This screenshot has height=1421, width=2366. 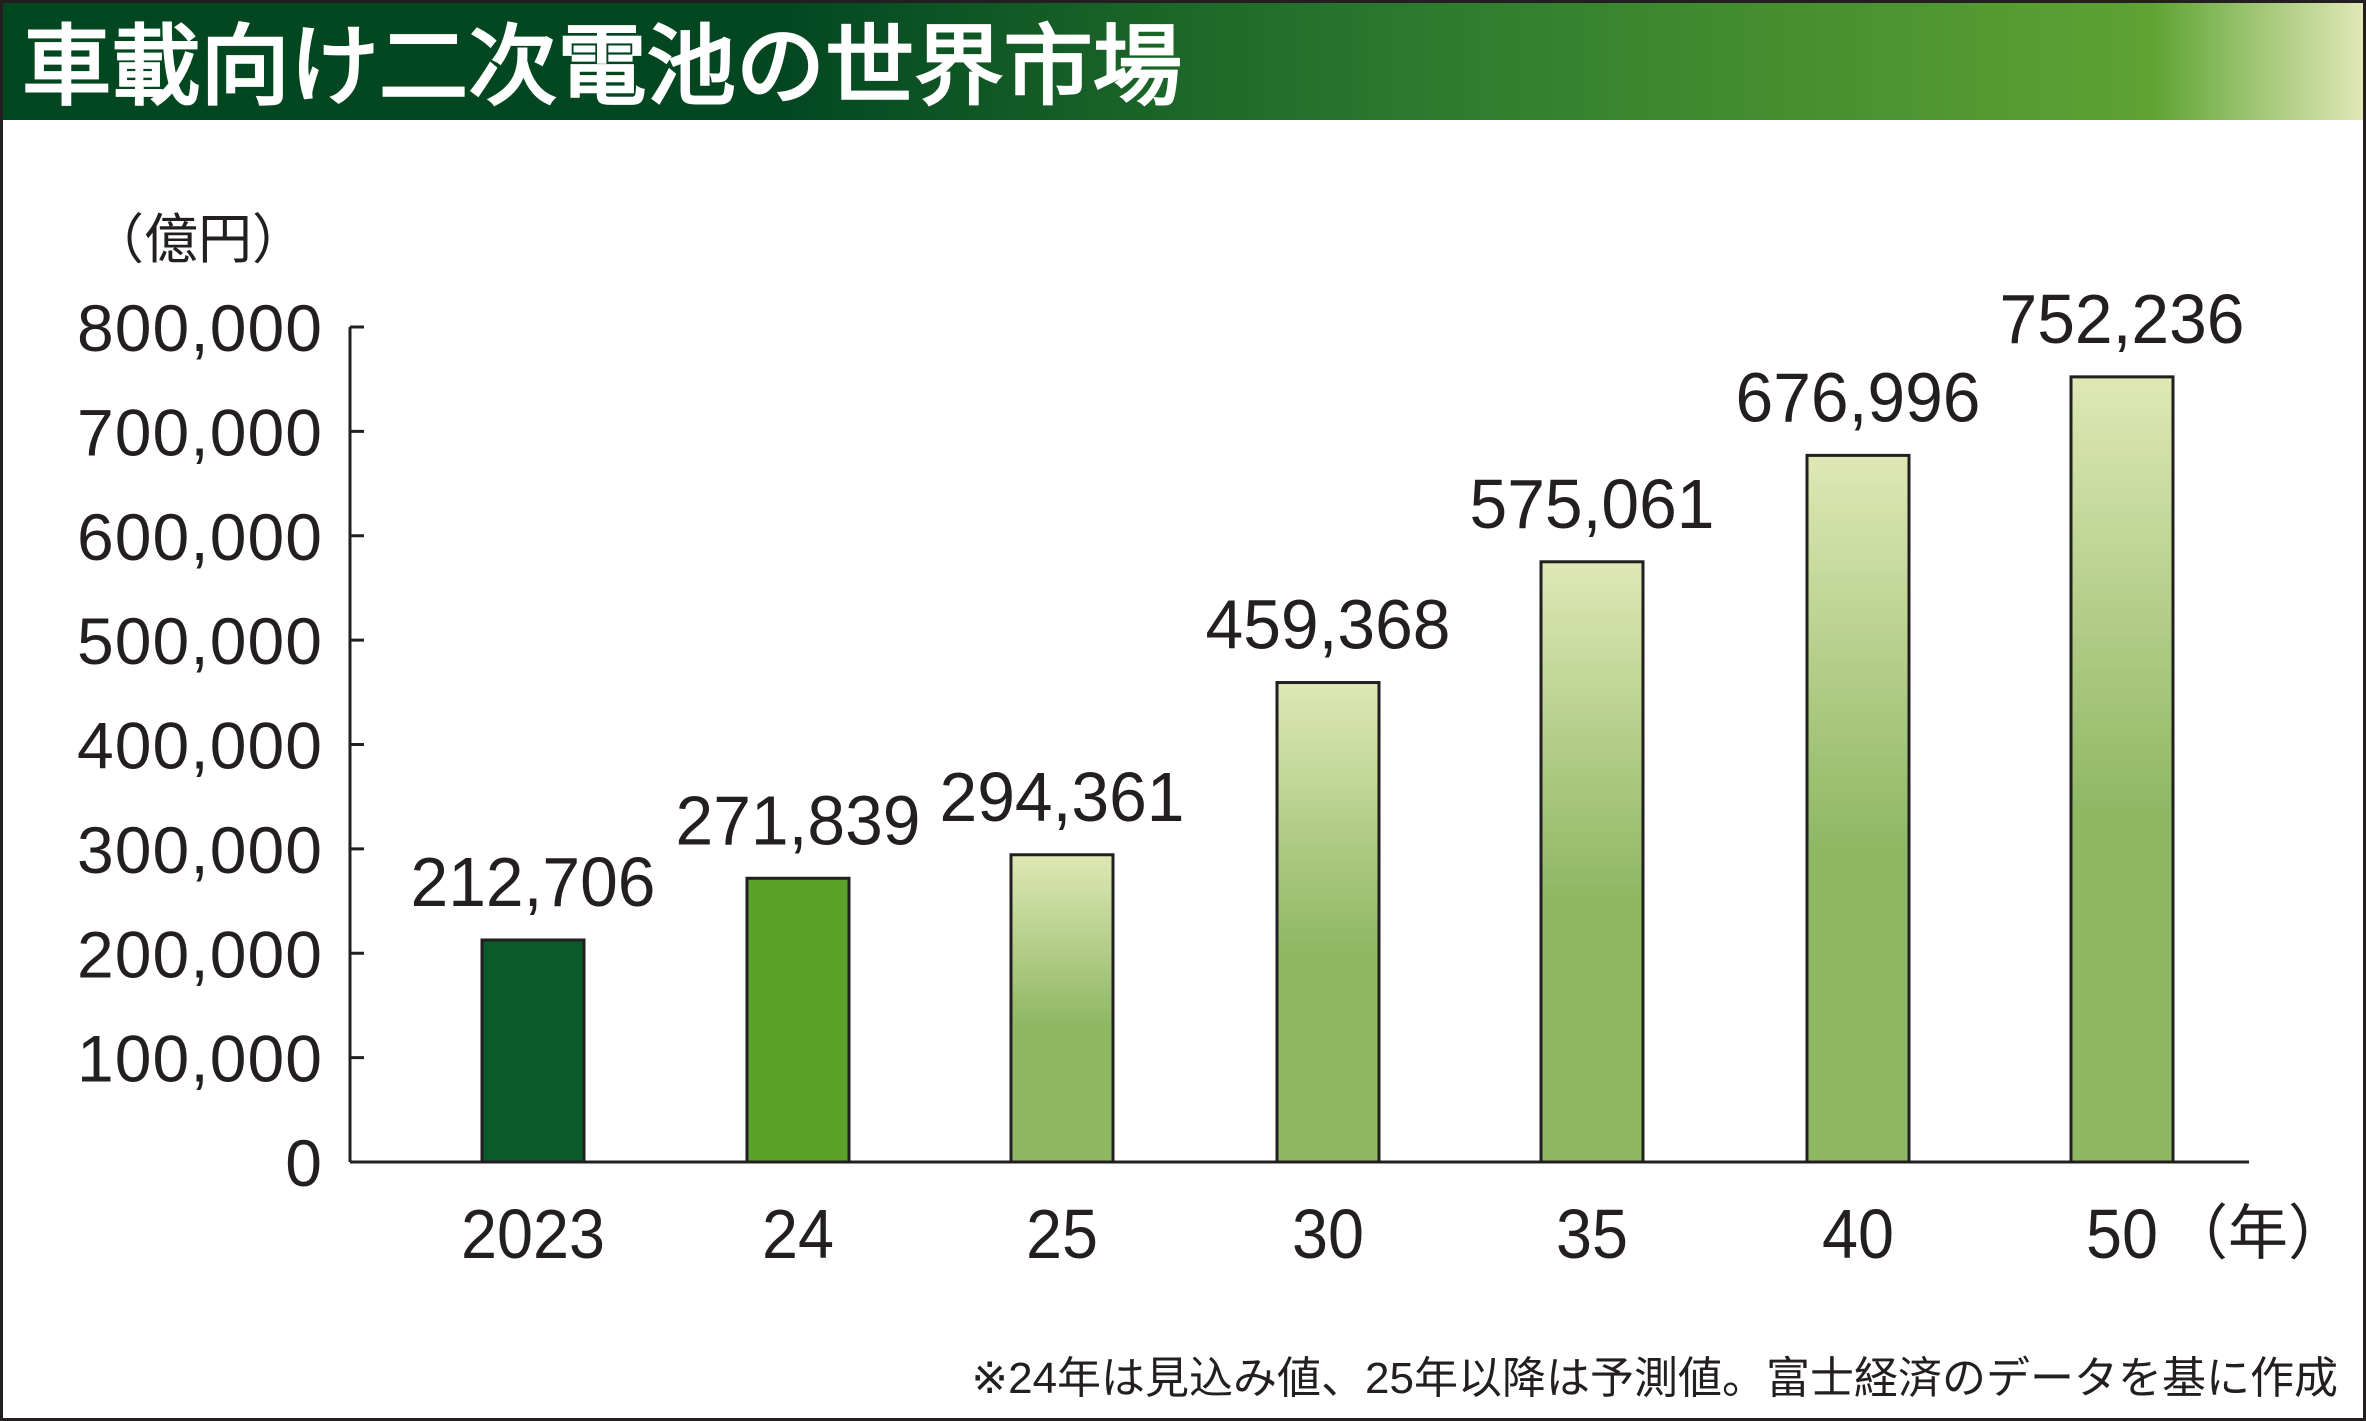 I want to click on value-label: 752,236, so click(x=2122, y=319).